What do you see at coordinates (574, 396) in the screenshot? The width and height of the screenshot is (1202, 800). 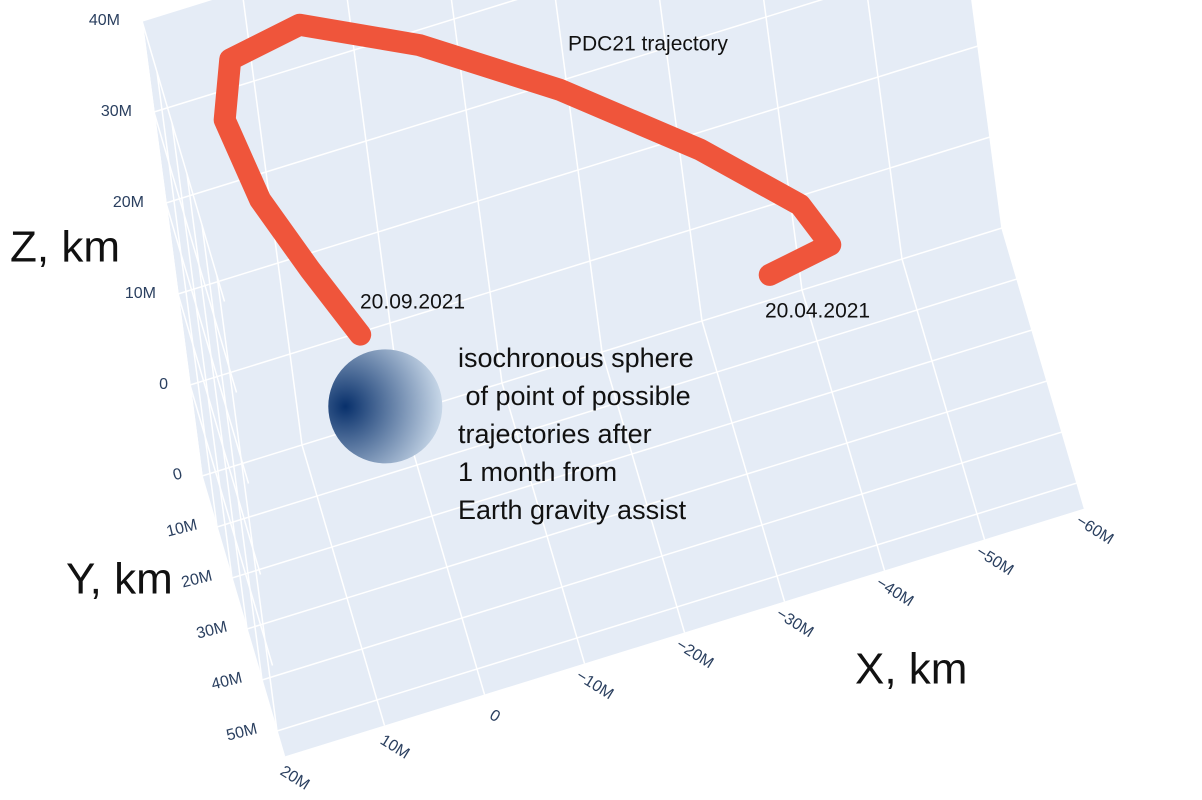 I see `note-line: of point of possible` at bounding box center [574, 396].